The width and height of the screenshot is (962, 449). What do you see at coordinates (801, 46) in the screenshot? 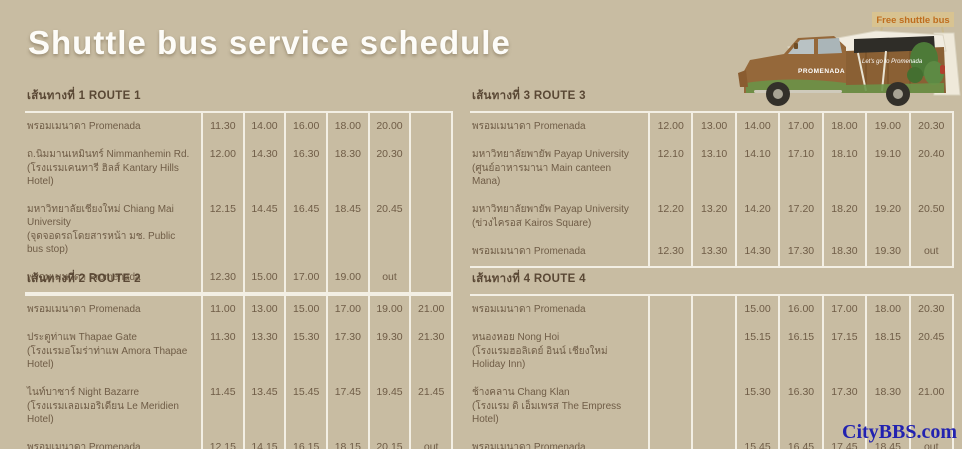
I see `windshield` at bounding box center [801, 46].